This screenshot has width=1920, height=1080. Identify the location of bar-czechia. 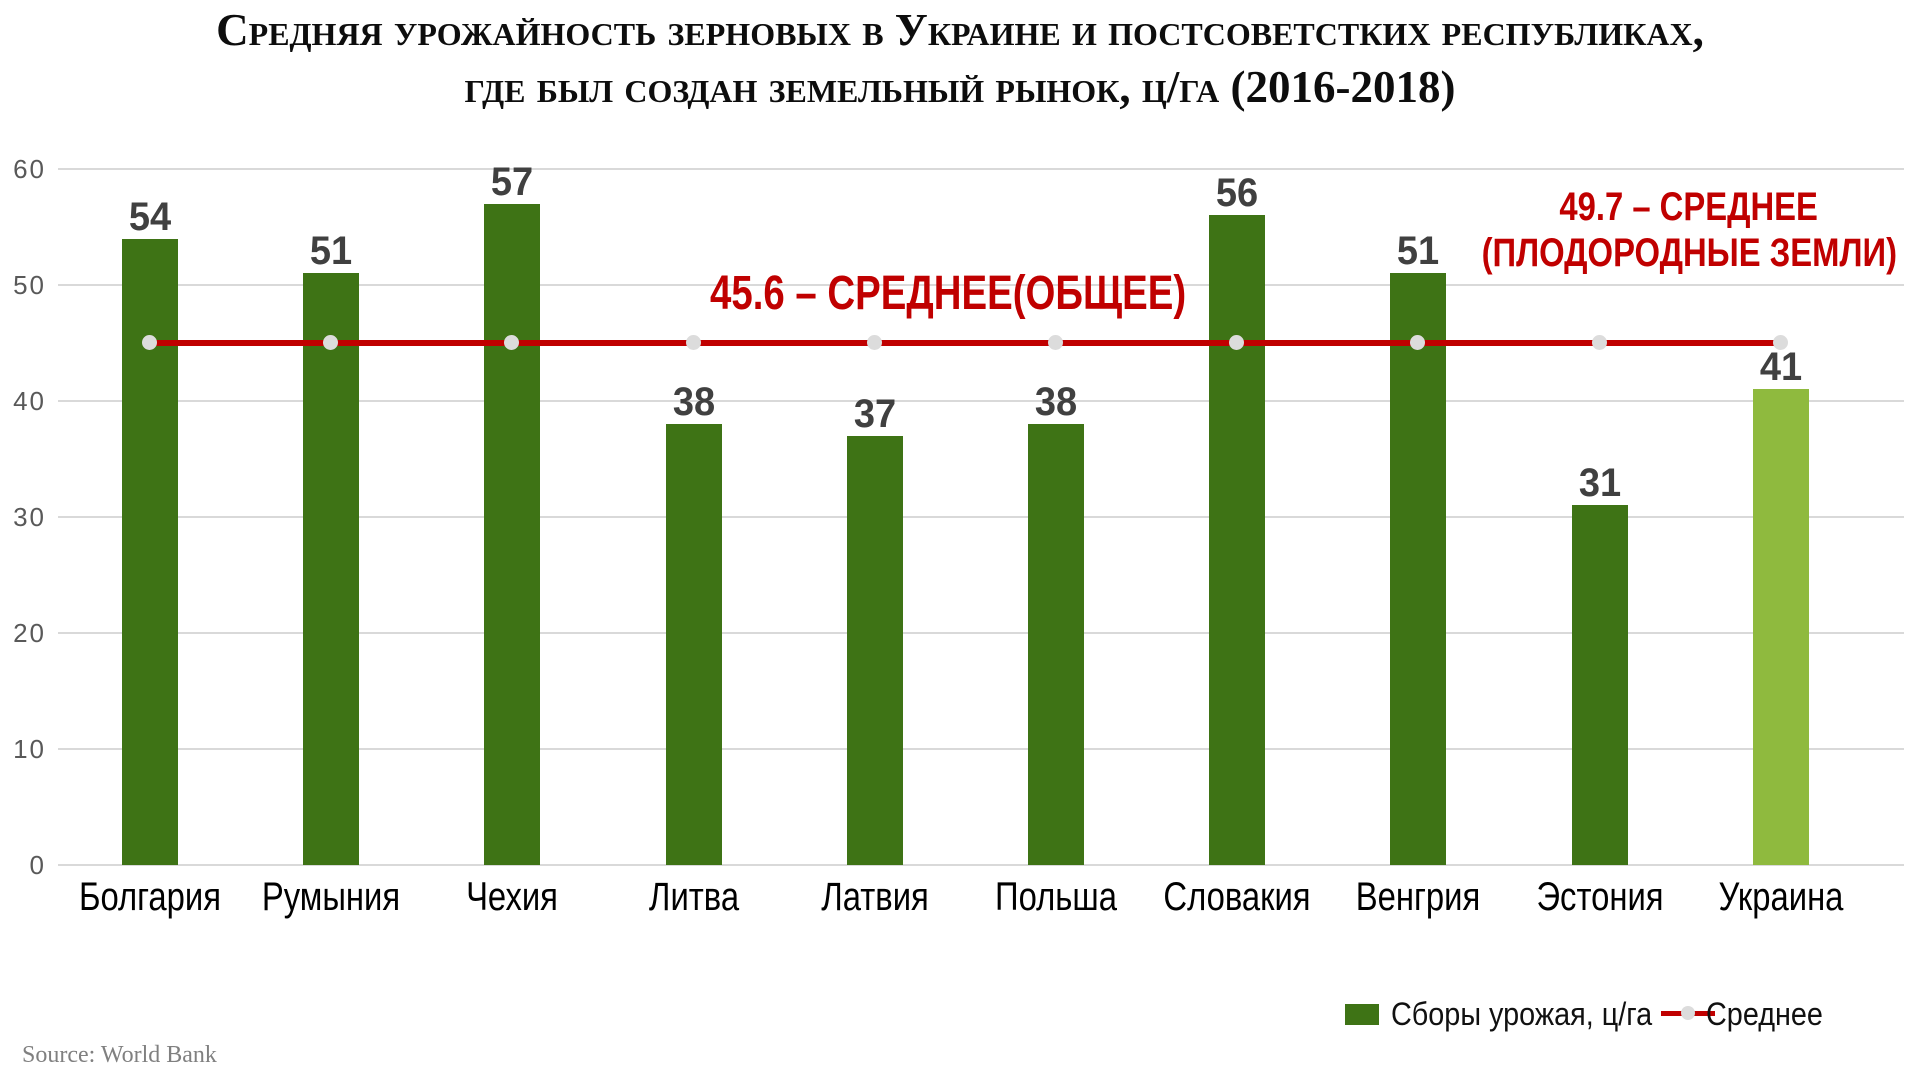
(512, 534).